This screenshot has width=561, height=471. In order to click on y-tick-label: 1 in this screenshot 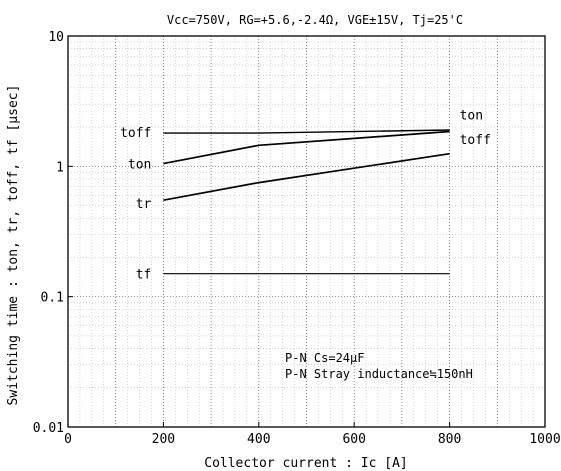, I will do `click(60, 167)`.